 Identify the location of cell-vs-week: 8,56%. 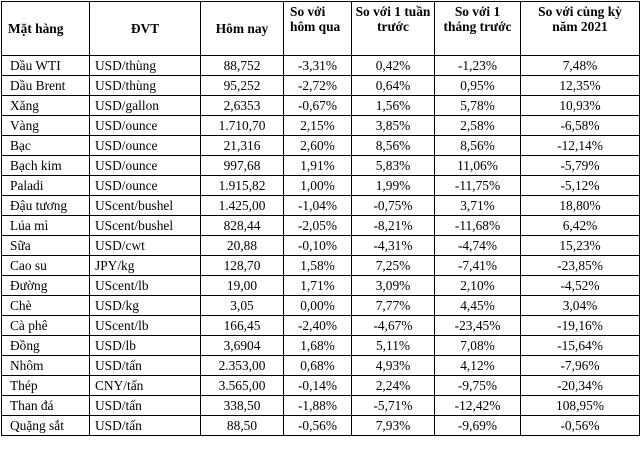
(393, 145).